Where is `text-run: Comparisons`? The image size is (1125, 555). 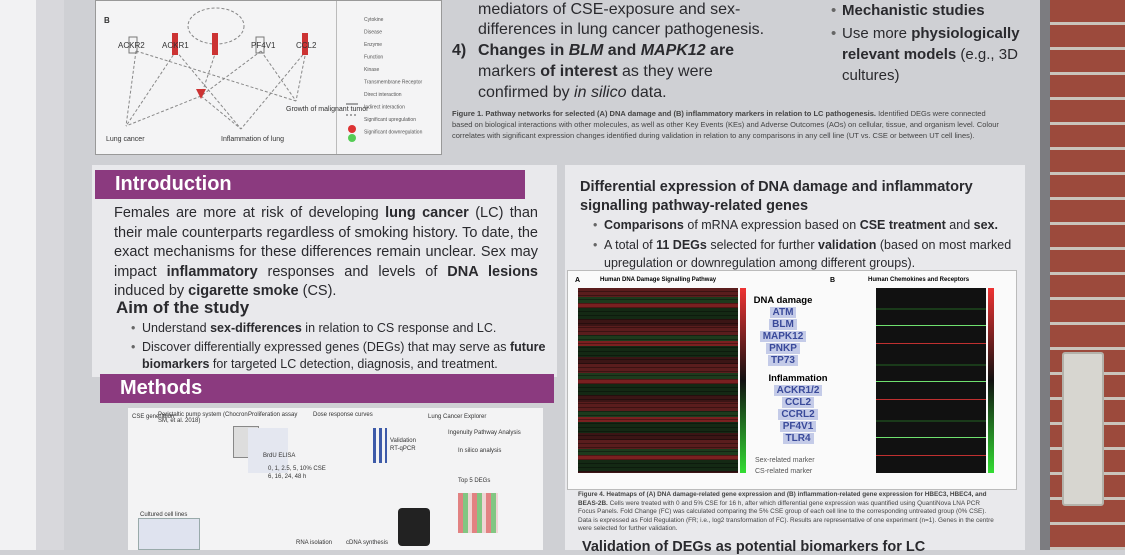 text-run: Comparisons is located at coordinates (644, 225).